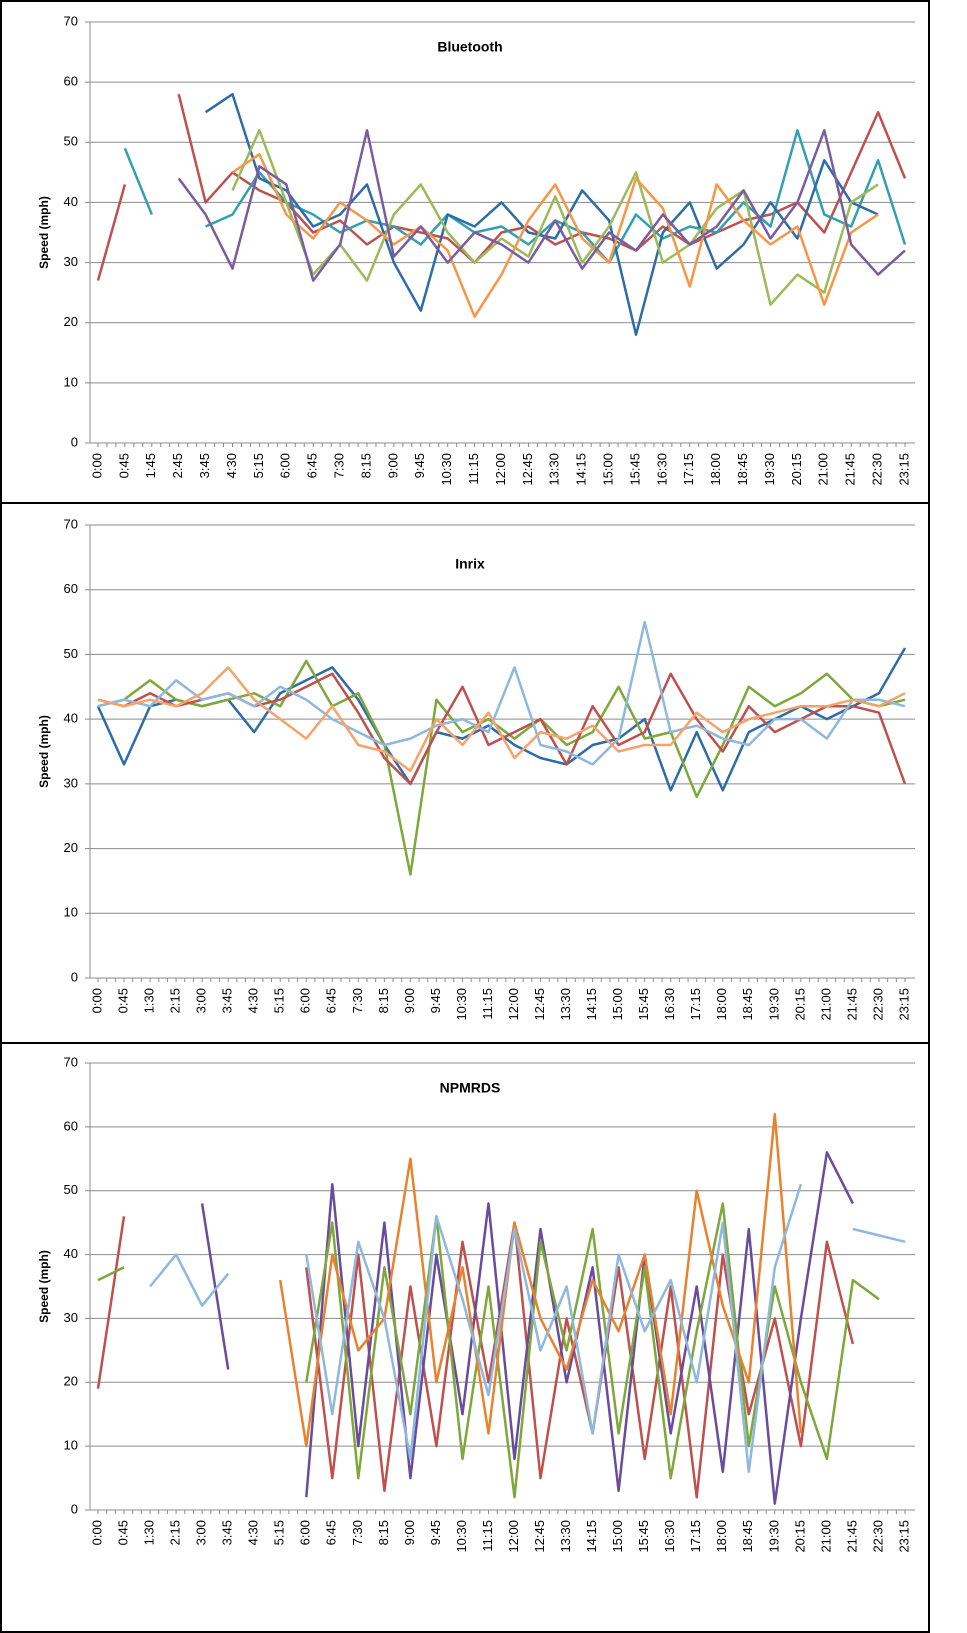 This screenshot has width=967, height=1633. I want to click on y-tick-label: 40, so click(71, 718).